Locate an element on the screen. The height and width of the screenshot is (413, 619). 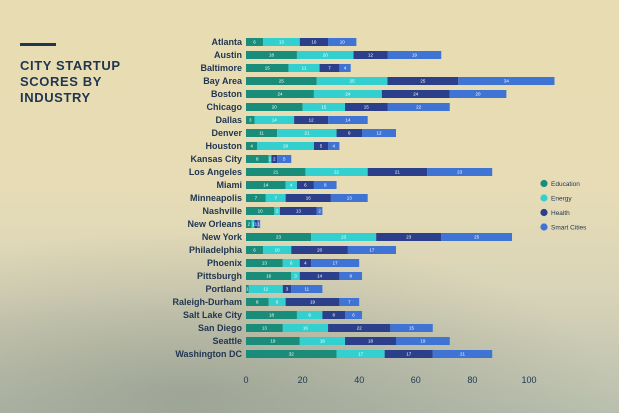
category-label-chicago: Chicago is located at coordinates (224, 107).